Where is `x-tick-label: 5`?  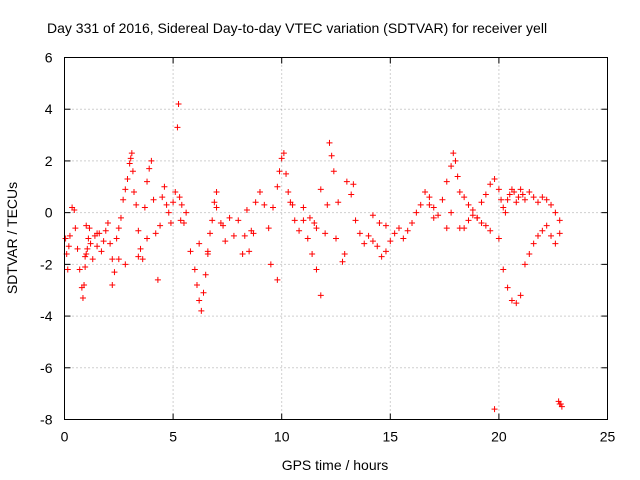 x-tick-label: 5 is located at coordinates (173, 437).